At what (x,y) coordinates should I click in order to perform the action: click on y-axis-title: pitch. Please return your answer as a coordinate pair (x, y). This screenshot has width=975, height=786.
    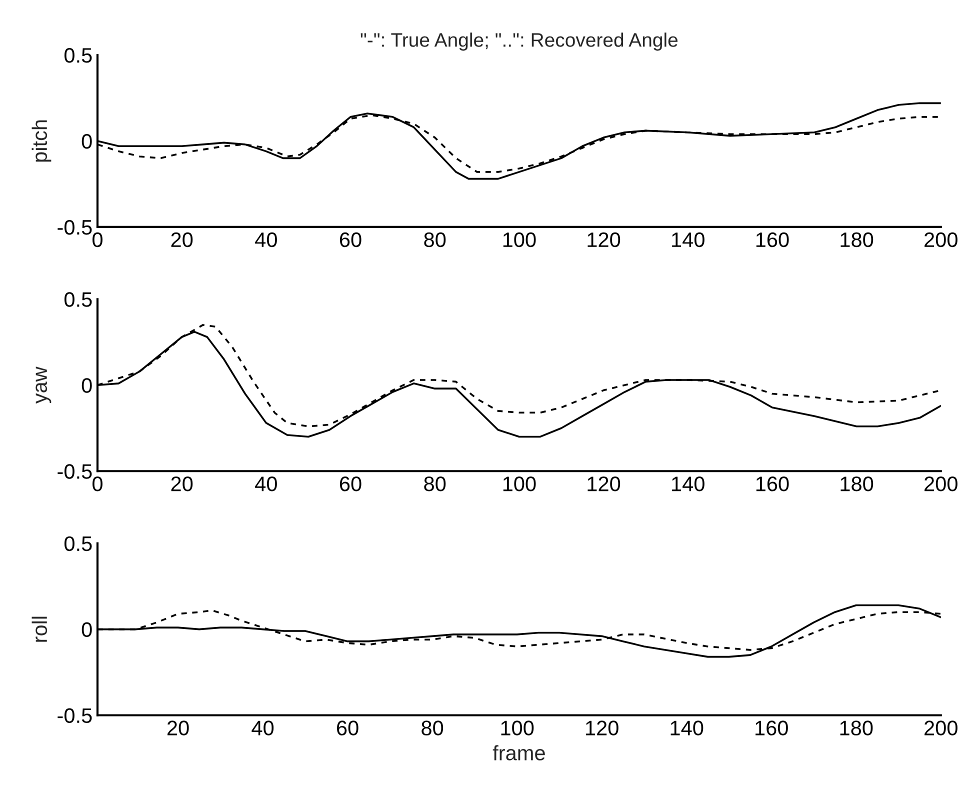
    Looking at the image, I should click on (42, 141).